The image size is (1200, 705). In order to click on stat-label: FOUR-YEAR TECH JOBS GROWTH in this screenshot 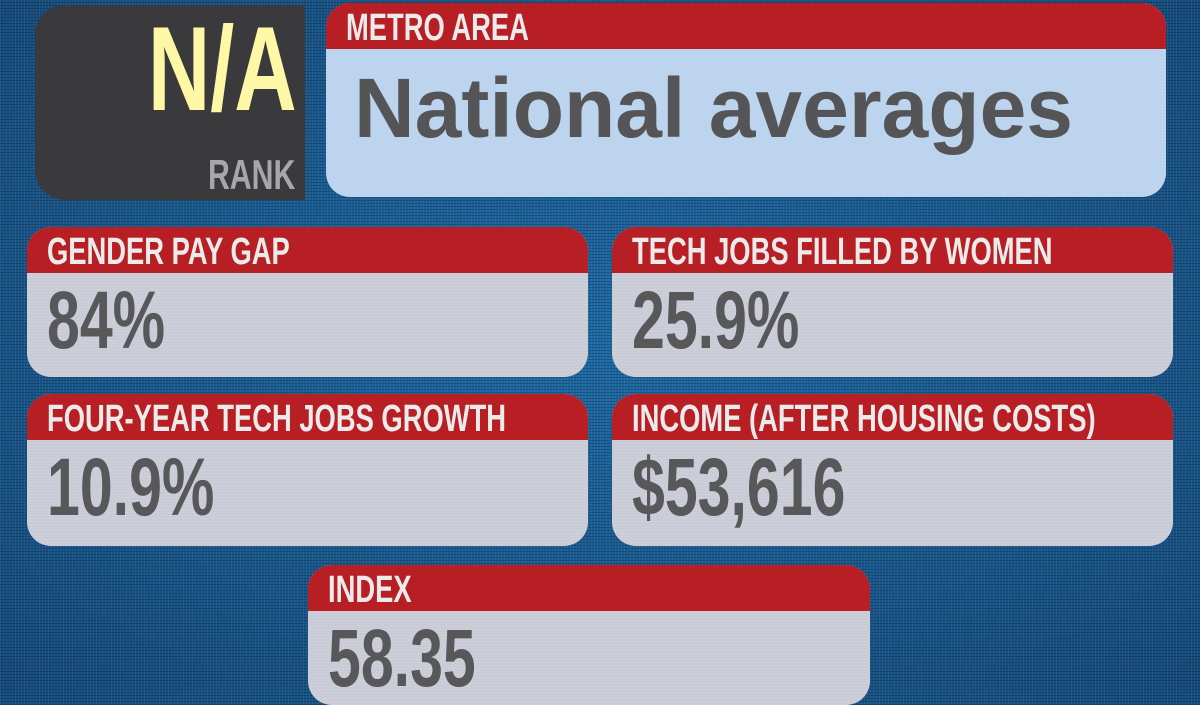, I will do `click(307, 417)`.